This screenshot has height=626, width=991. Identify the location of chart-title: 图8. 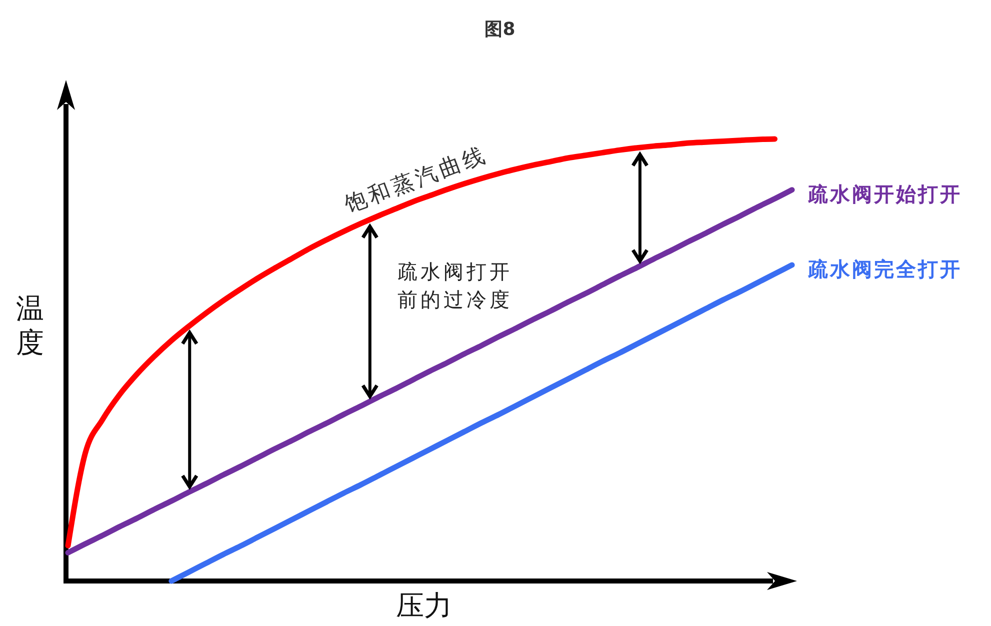
(500, 29).